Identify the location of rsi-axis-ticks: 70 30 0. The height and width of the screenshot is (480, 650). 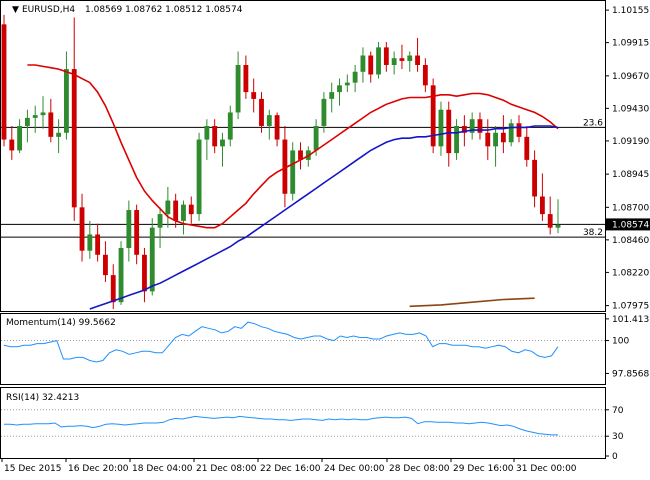
(312, 434).